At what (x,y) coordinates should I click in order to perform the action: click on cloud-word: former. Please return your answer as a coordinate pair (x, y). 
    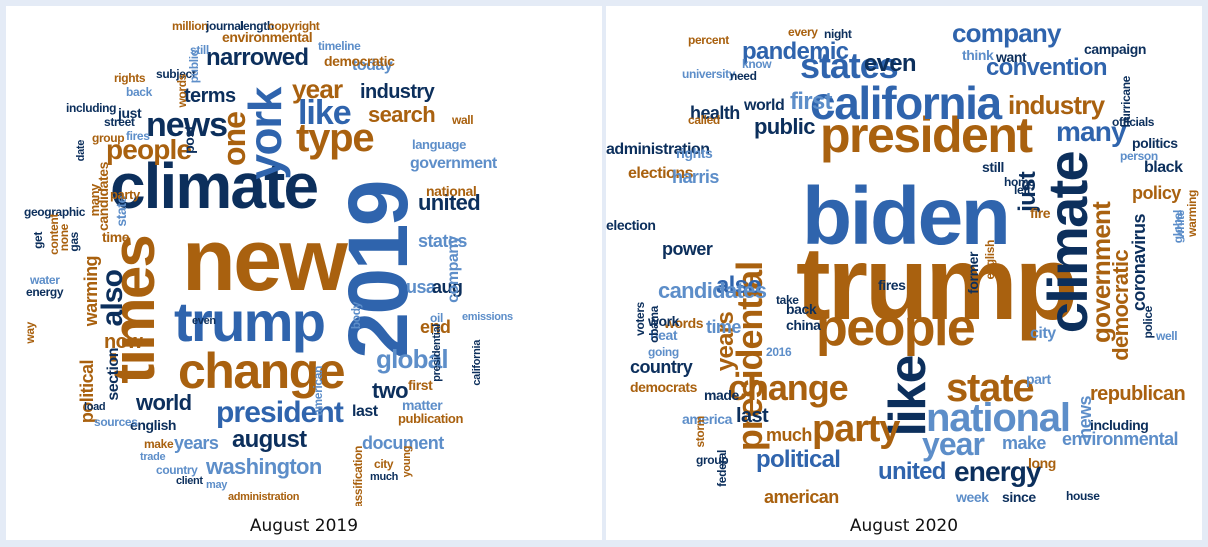
    Looking at the image, I should click on (973, 273).